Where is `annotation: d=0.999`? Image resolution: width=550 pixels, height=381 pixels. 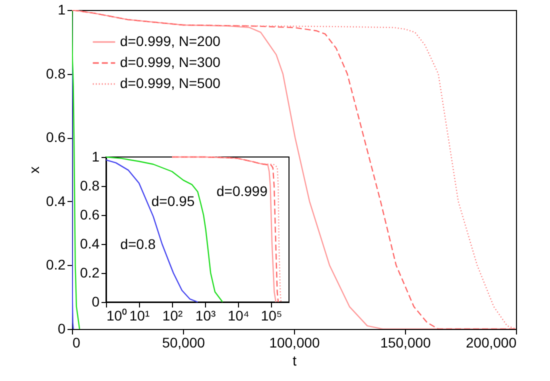
annotation: d=0.999 is located at coordinates (242, 191).